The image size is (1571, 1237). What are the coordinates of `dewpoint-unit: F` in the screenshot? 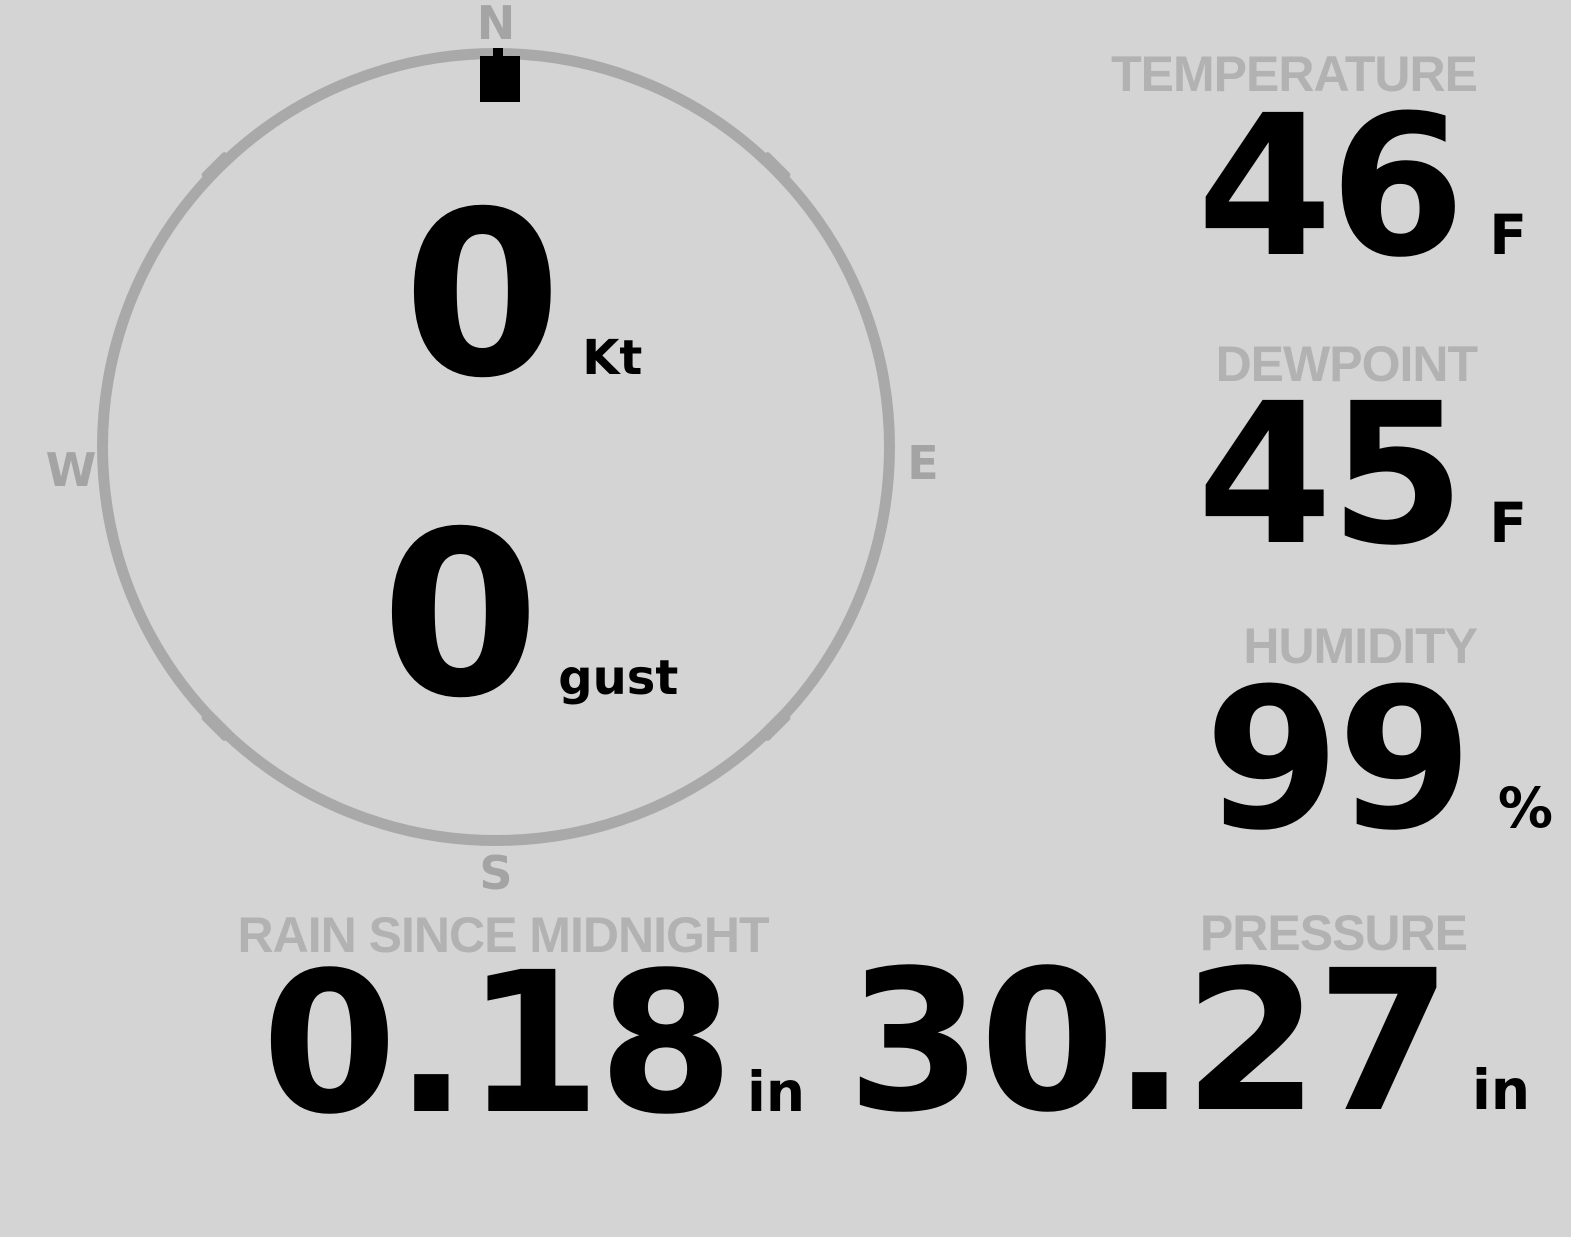 It's located at (1508, 523).